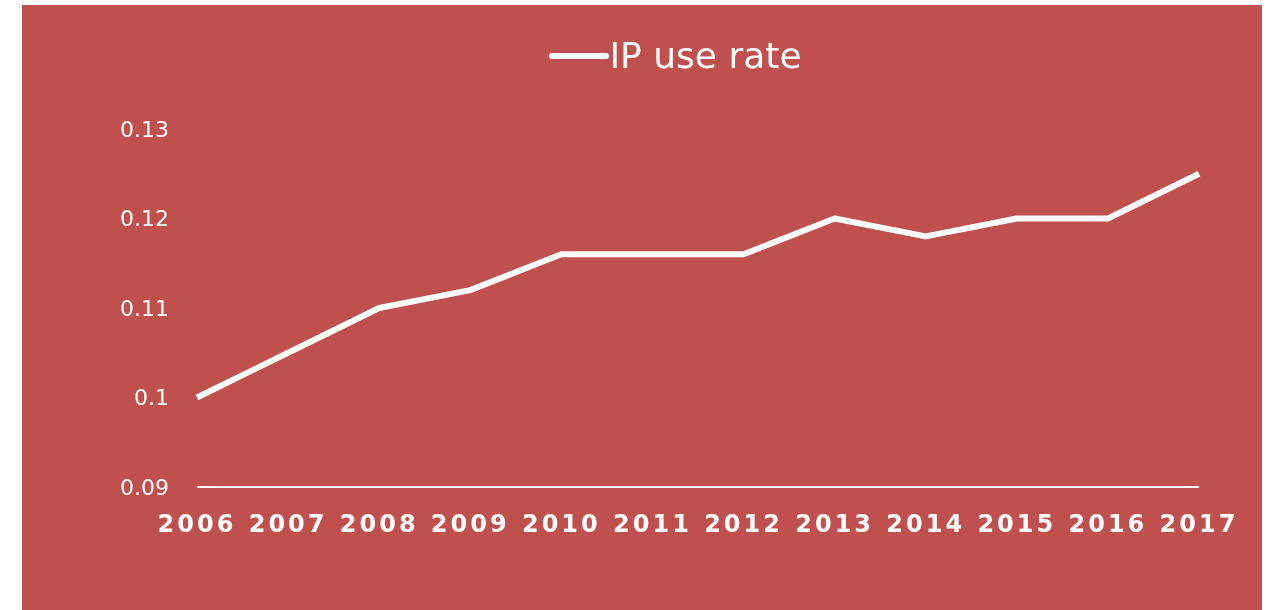 Image resolution: width=1266 pixels, height=610 pixels. What do you see at coordinates (197, 524) in the screenshot?
I see `x-tick-label: 2006` at bounding box center [197, 524].